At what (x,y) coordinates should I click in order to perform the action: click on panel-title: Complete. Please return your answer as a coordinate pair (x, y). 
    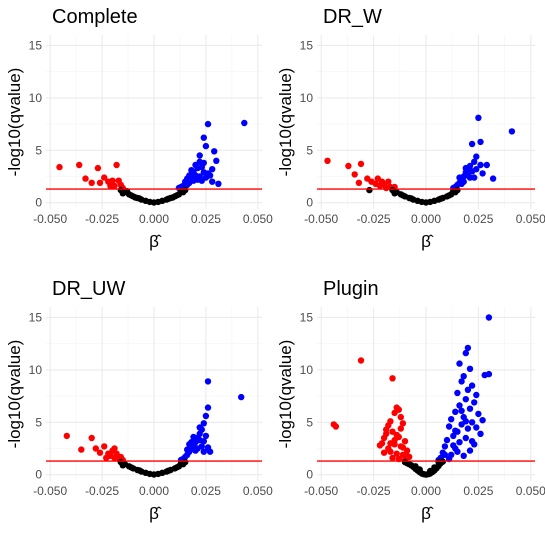
    Looking at the image, I should click on (95, 17).